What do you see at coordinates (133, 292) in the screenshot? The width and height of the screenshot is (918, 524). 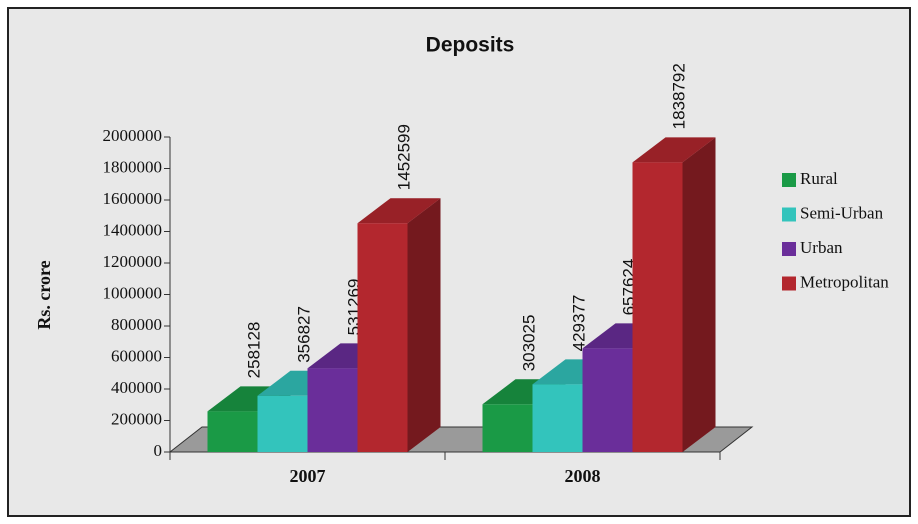 I see `y-tick-label: 1000000` at bounding box center [133, 292].